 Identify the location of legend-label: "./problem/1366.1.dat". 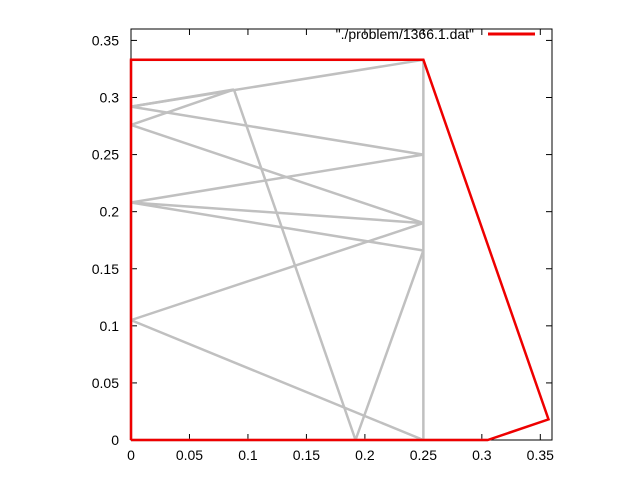
(405, 34).